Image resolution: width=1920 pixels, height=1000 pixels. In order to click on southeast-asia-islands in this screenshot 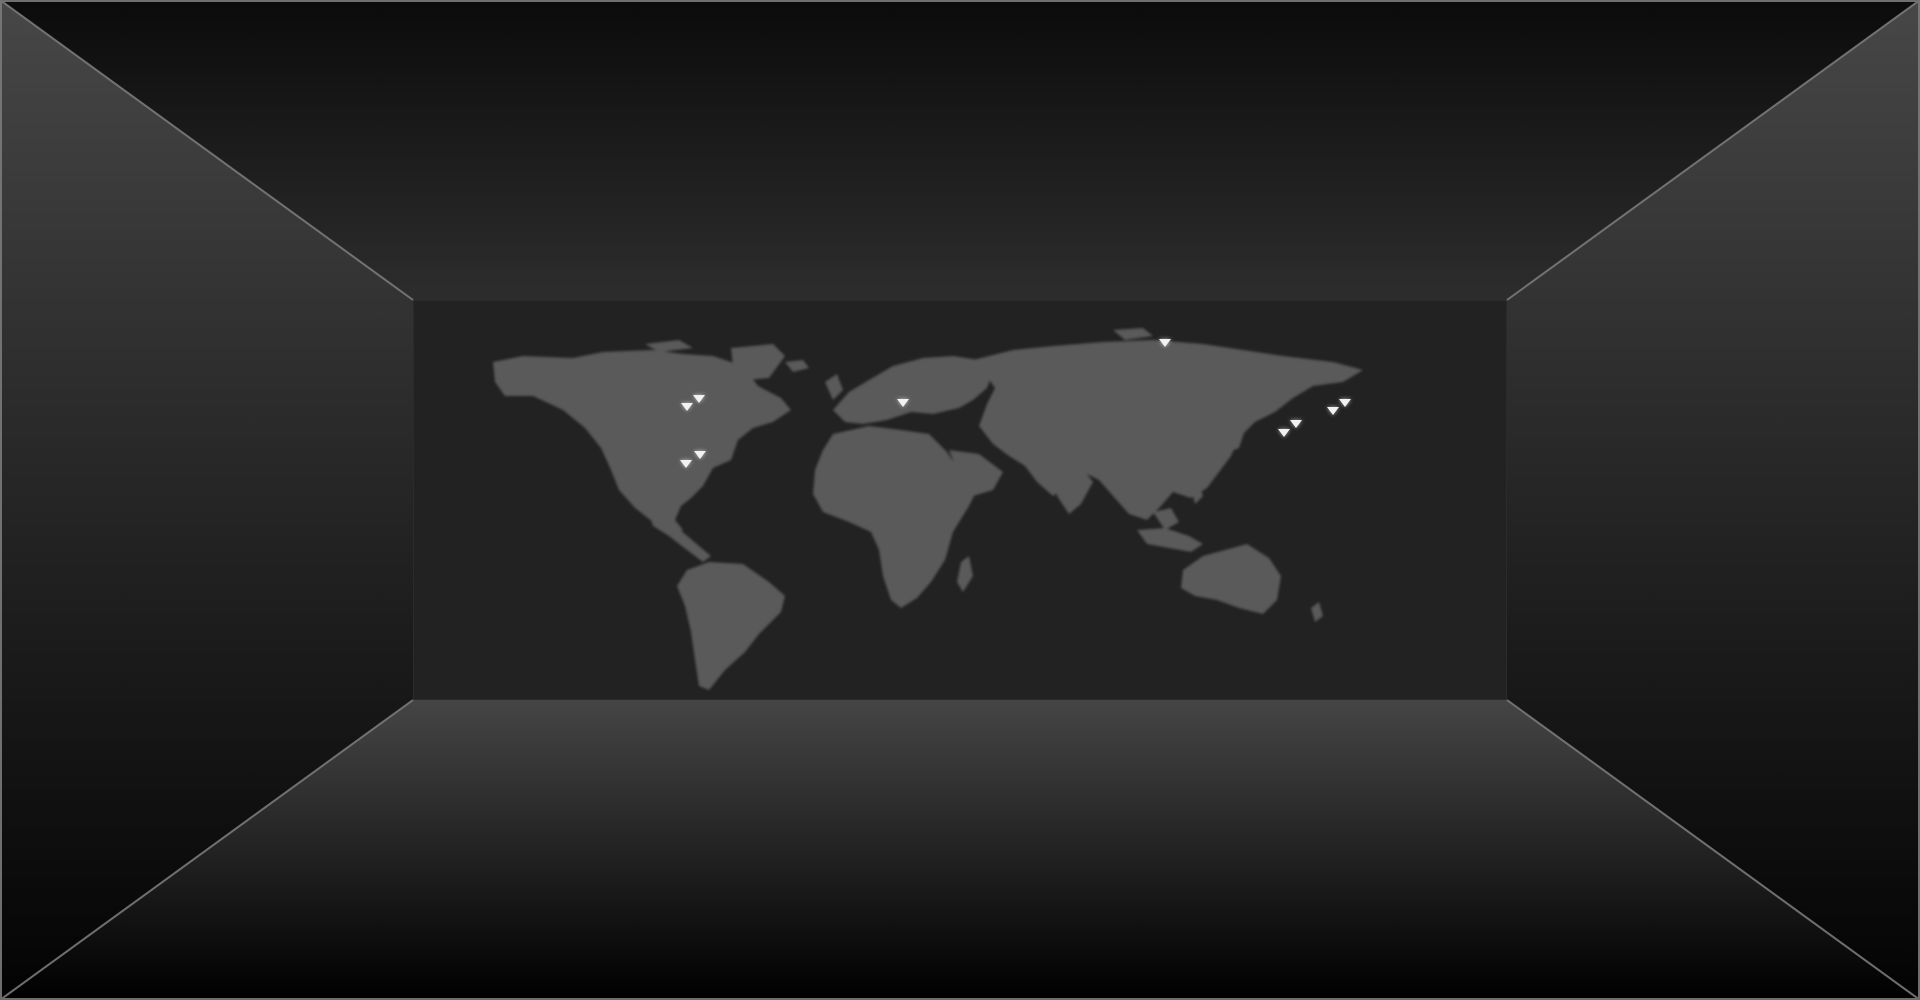, I will do `click(1170, 540)`.